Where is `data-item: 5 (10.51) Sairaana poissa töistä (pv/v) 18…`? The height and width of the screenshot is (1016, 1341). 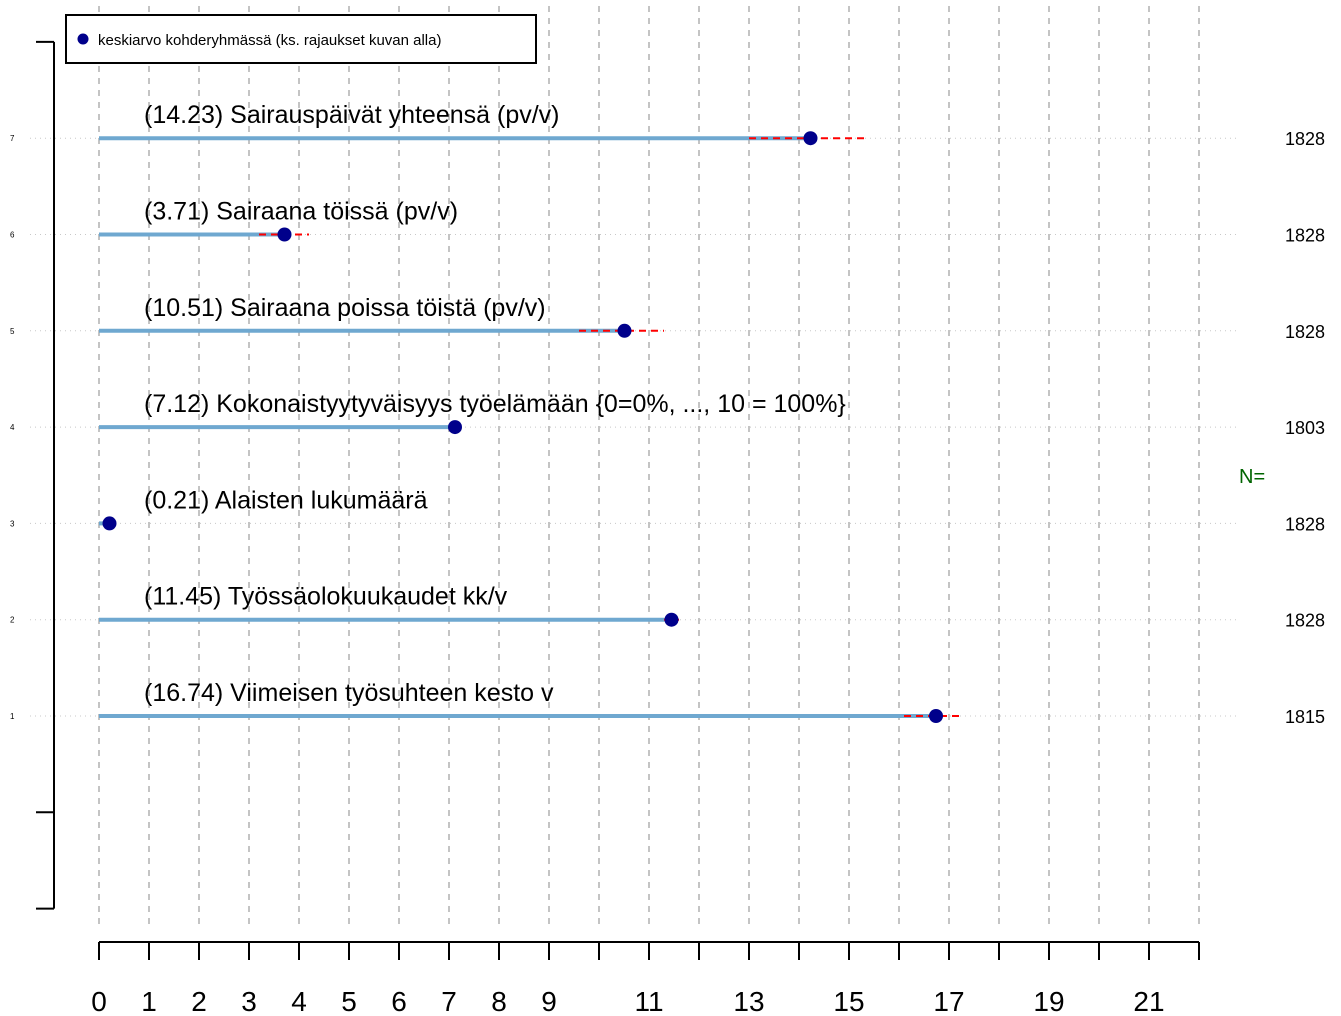
data-item: 5 (10.51) Sairaana poissa töistä (pv/v) 18… is located at coordinates (667, 318).